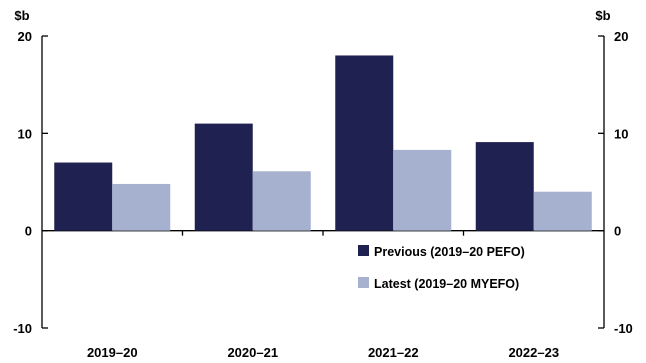  Describe the element at coordinates (602, 15) in the screenshot. I see `y-axis-unit-right: $b` at that location.